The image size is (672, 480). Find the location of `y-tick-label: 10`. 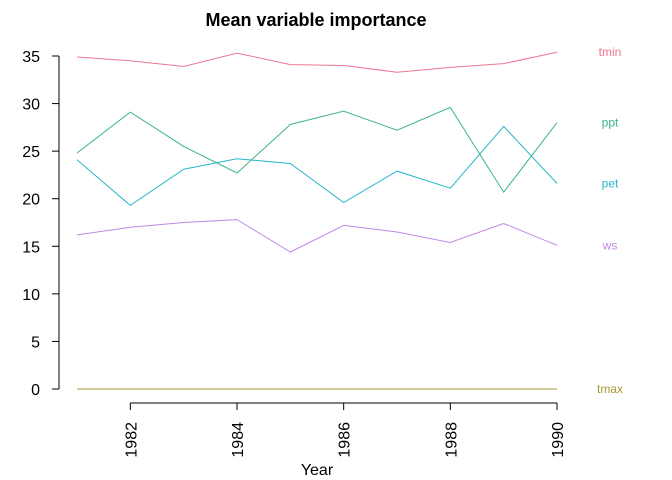

y-tick-label: 10 is located at coordinates (31, 295).